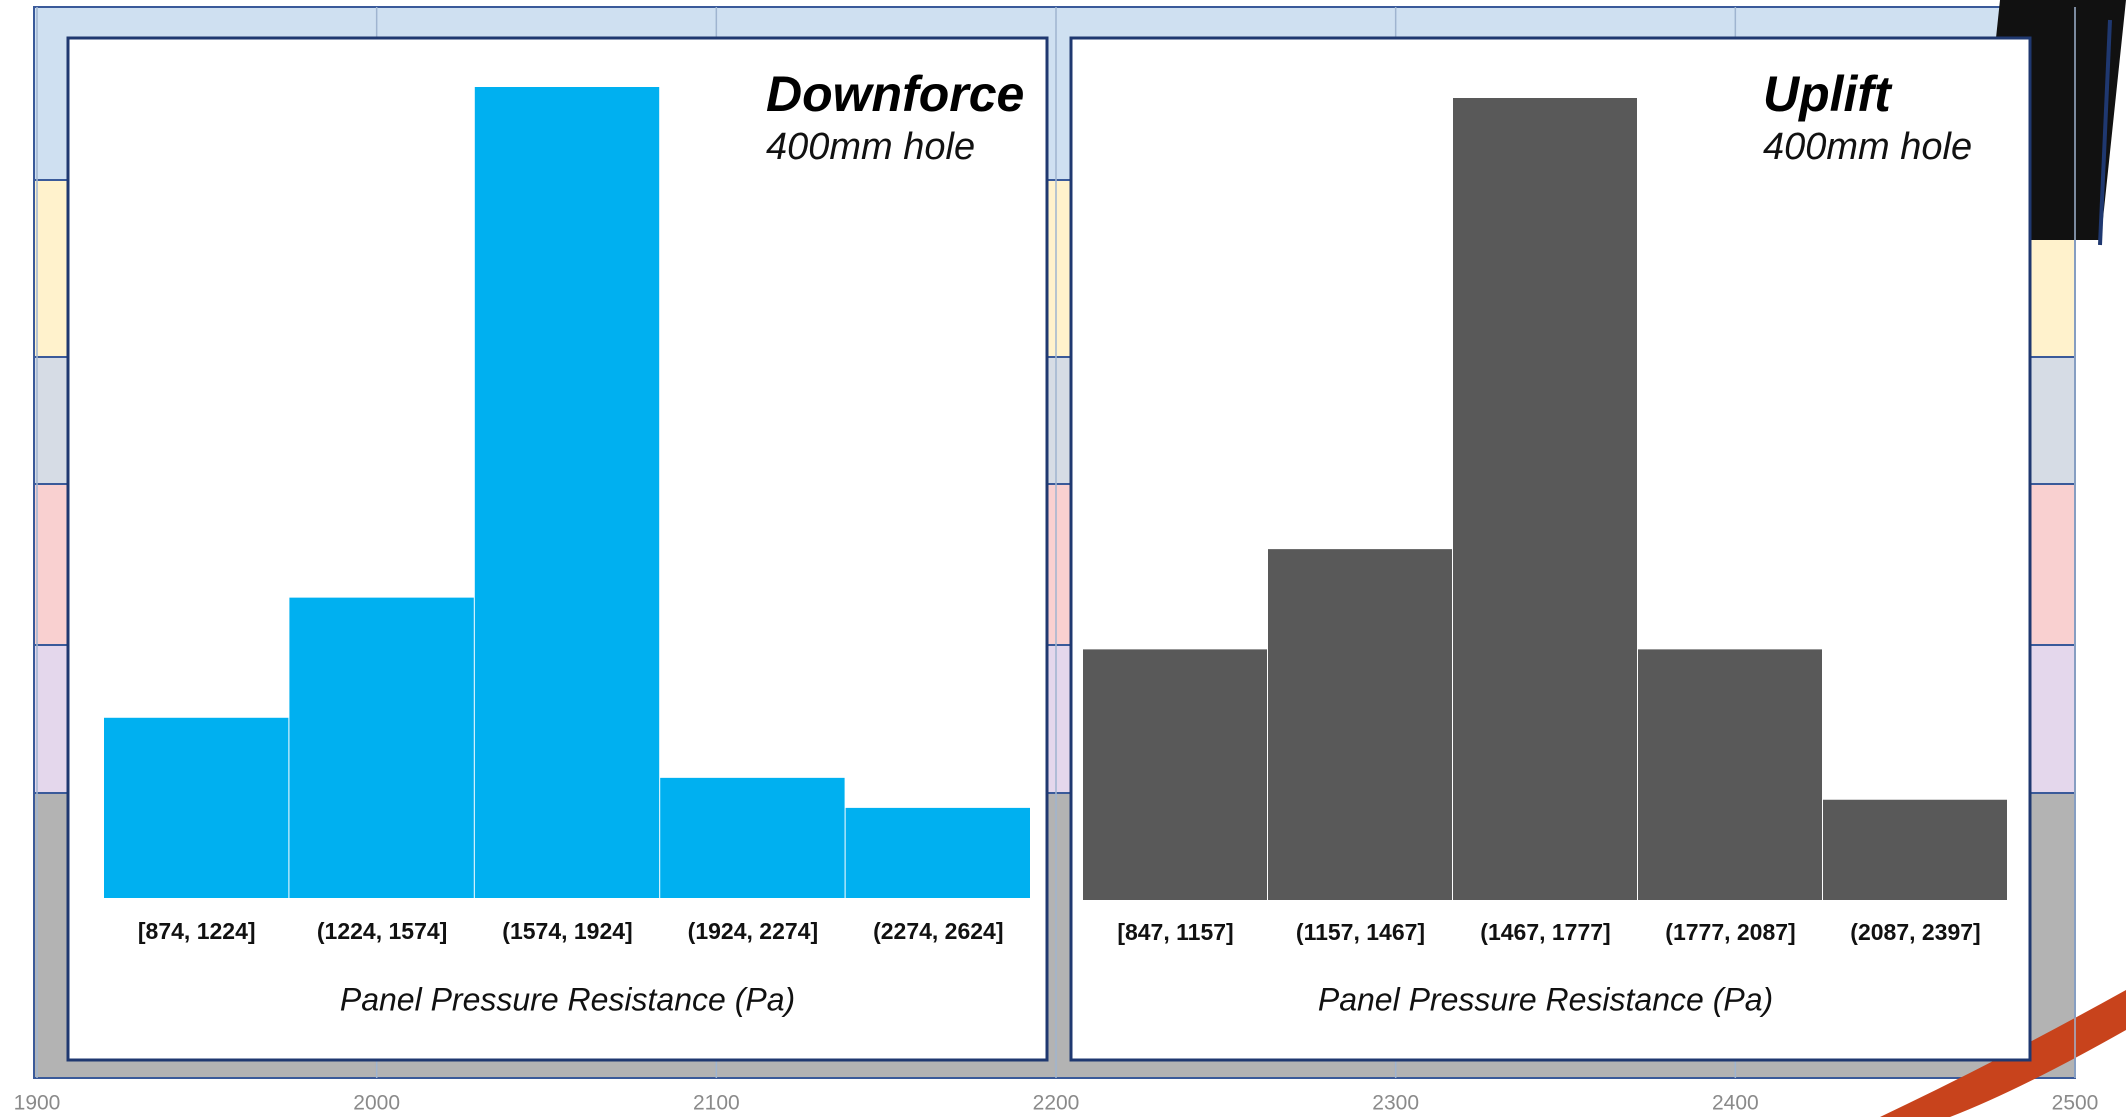 This screenshot has height=1117, width=2126. What do you see at coordinates (2075, 1103) in the screenshot?
I see `x-tick-label: 2500` at bounding box center [2075, 1103].